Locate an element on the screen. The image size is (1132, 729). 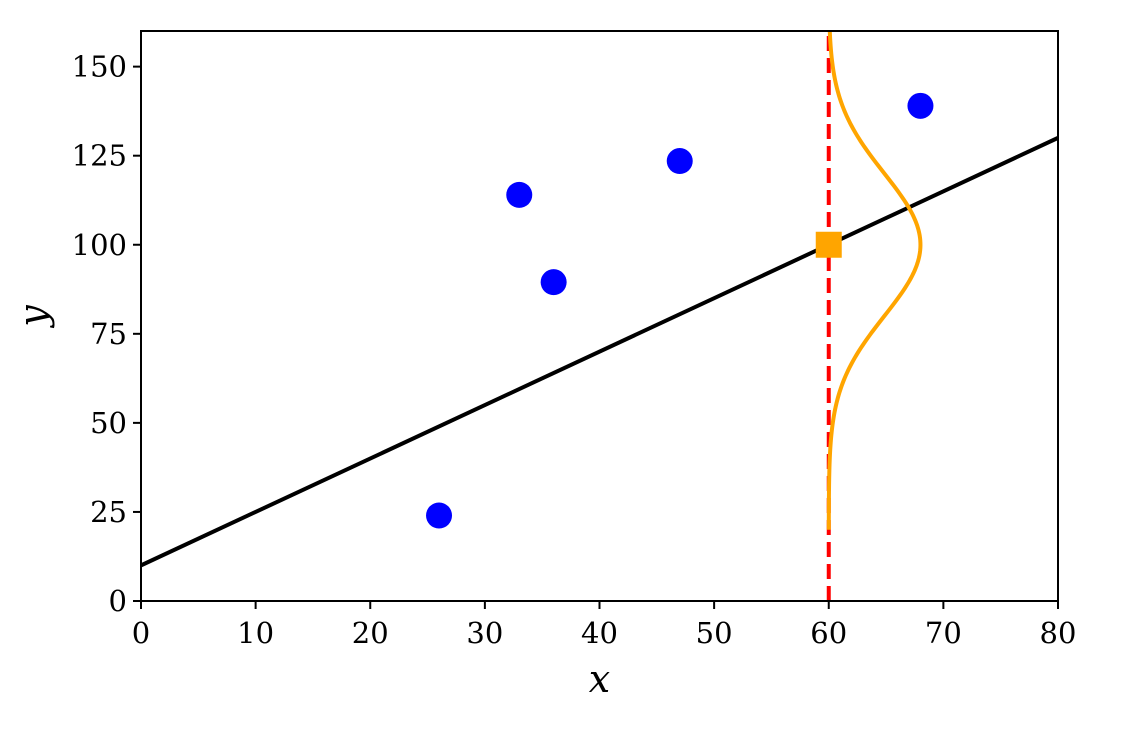
y-tick-label: 150 is located at coordinates (99, 67).